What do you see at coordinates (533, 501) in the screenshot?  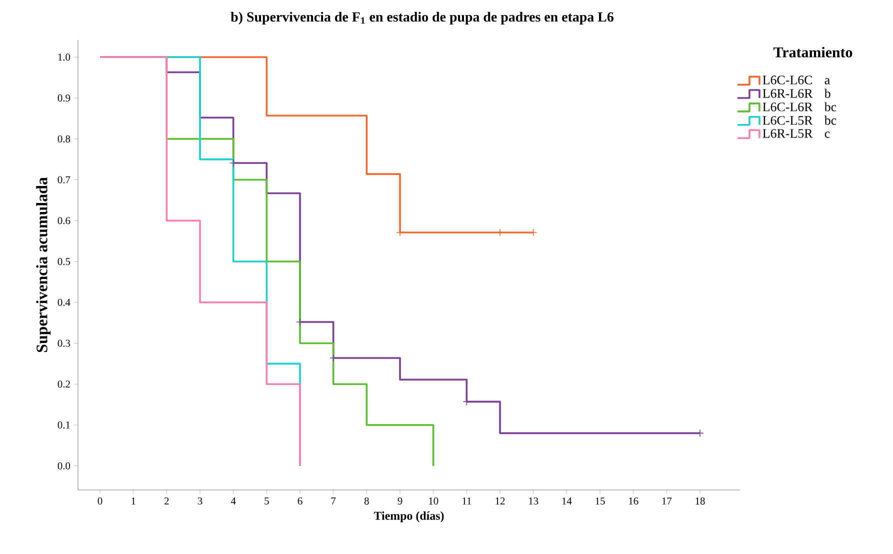 I see `x-tick-label: 13` at bounding box center [533, 501].